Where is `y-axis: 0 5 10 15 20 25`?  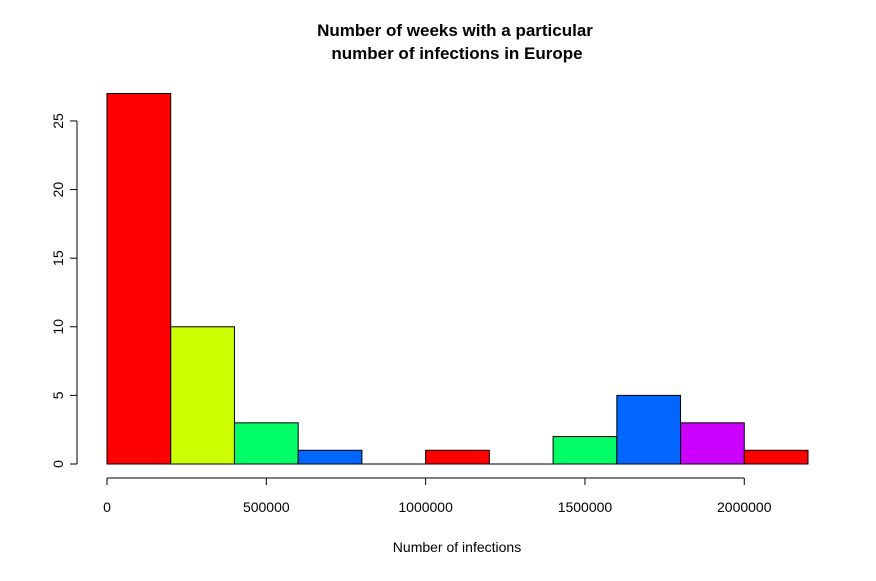
y-axis: 0 5 10 15 20 25 is located at coordinates (64, 290).